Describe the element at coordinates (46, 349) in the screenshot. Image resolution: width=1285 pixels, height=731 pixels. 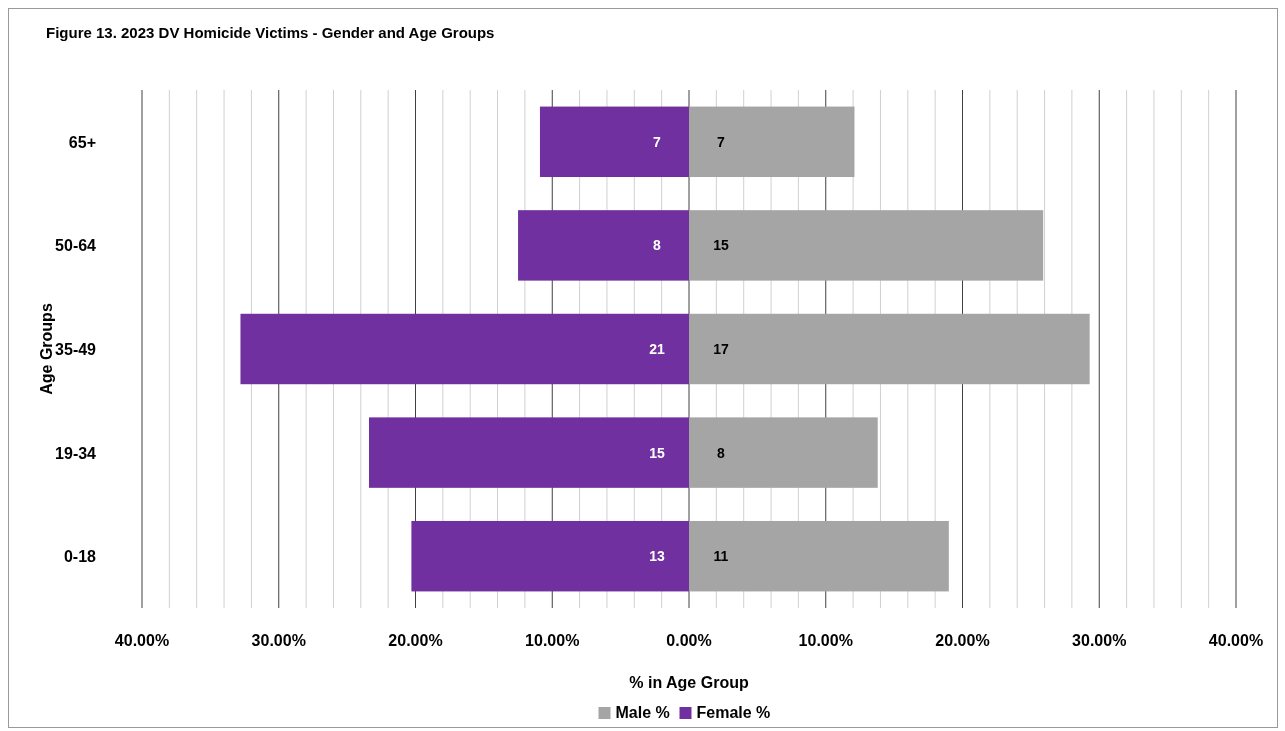
I see `y-axis-title: Age Groups` at that location.